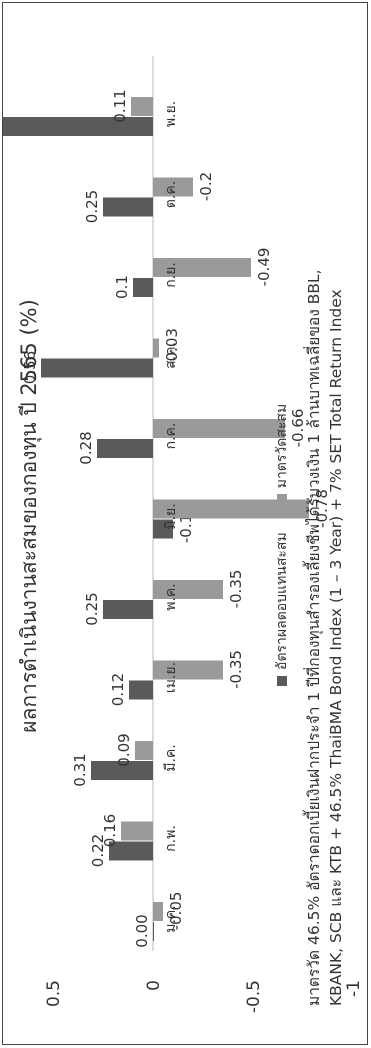 Image resolution: width=371 pixels, height=1048 pixels. What do you see at coordinates (282, 499) in the screenshot?
I see `legend-swatch-benchmark` at bounding box center [282, 499].